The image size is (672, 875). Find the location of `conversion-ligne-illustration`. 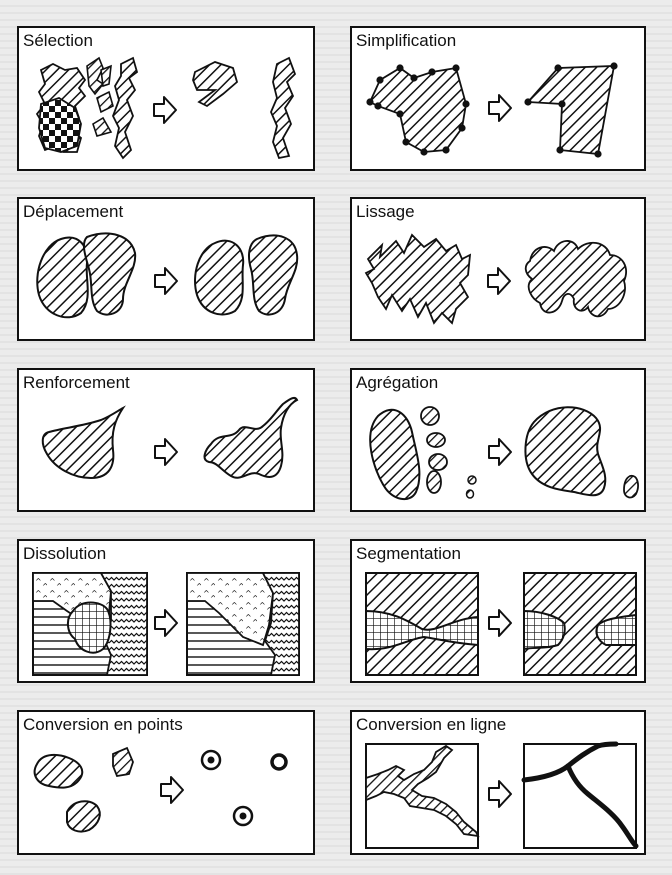

conversion-ligne-illustration is located at coordinates (502, 795).